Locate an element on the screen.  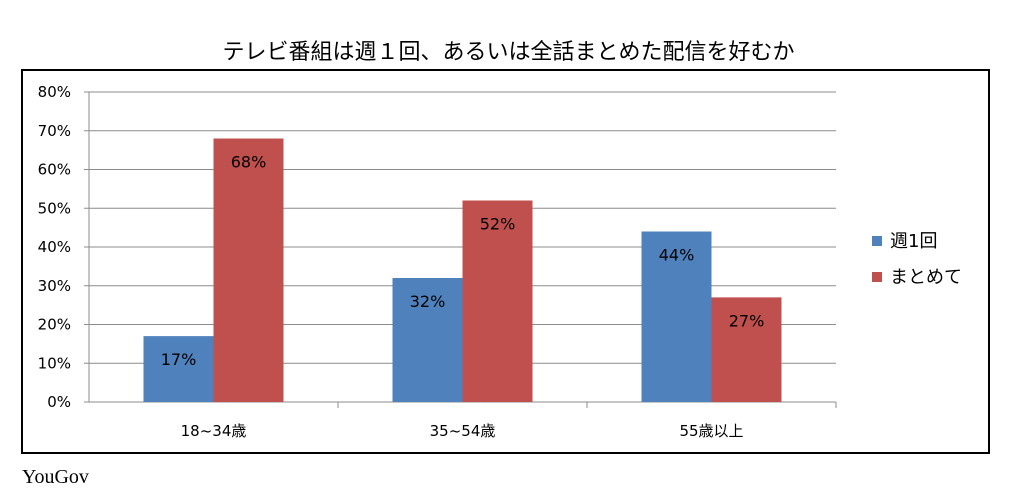
data-label: 44% is located at coordinates (677, 255).